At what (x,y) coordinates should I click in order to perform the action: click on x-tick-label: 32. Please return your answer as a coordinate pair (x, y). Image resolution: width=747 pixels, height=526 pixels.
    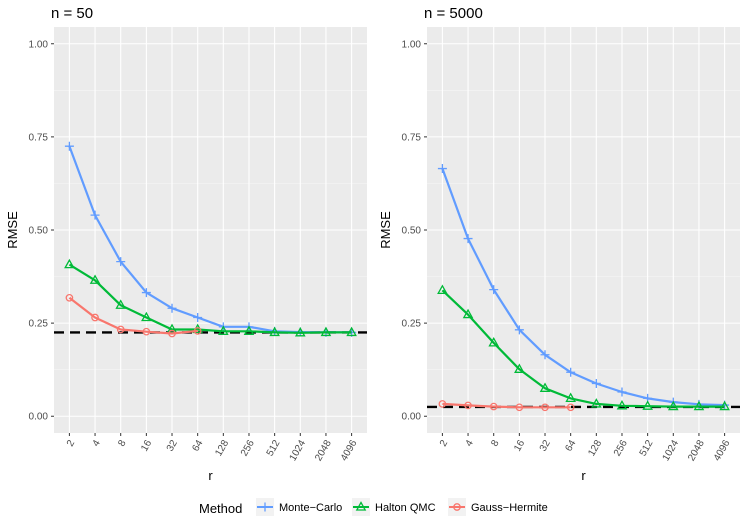
    Looking at the image, I should click on (545, 446).